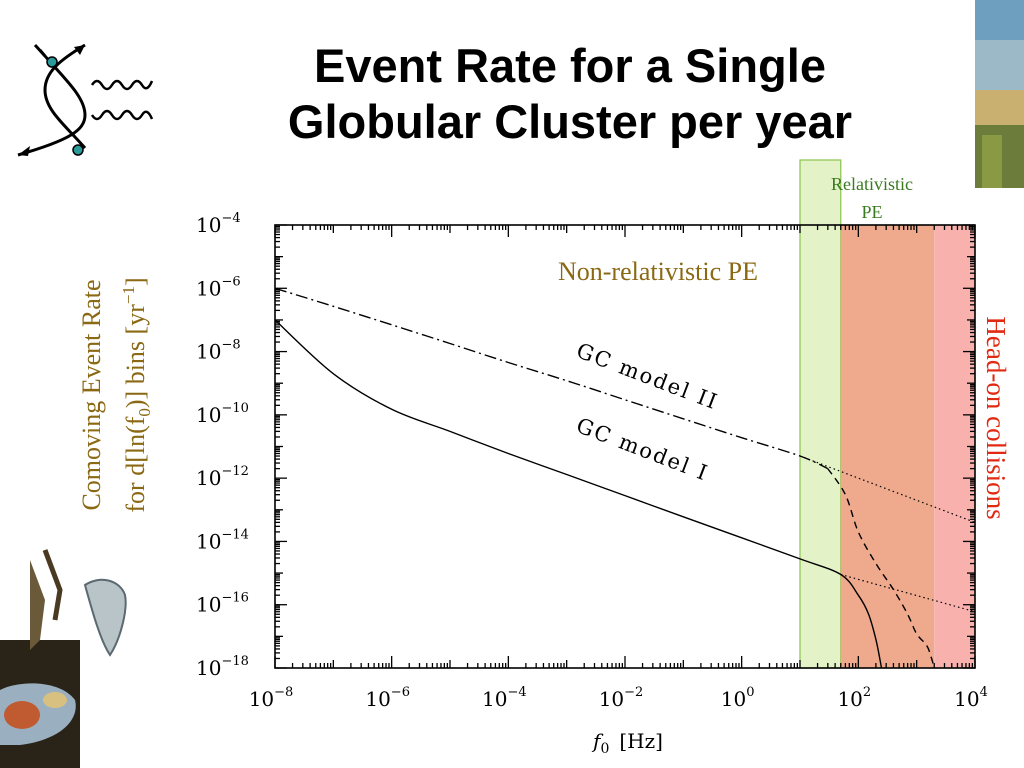 Image resolution: width=1024 pixels, height=768 pixels. I want to click on relativistic-pe-label-line-1: Relativistic, so click(872, 184).